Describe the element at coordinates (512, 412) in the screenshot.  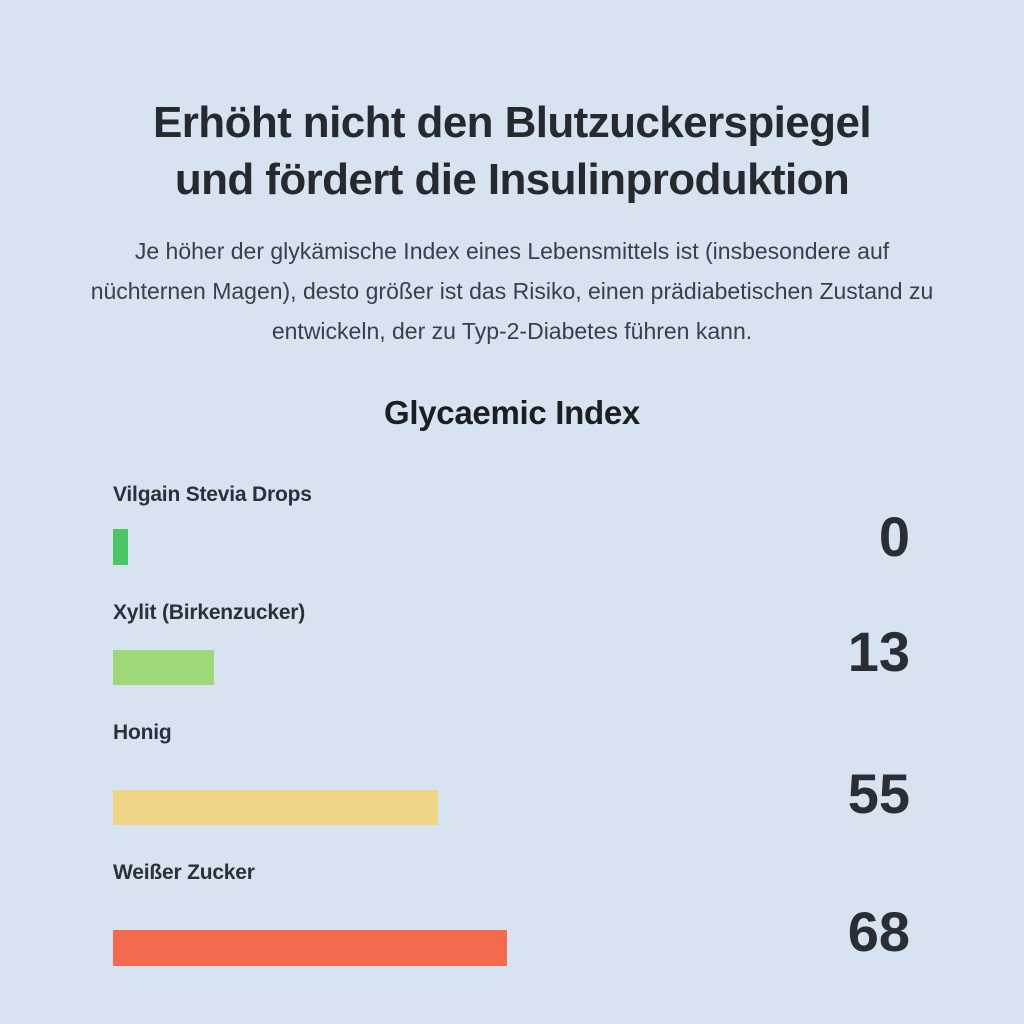
I see `chart-title: Glycaemic Index` at that location.